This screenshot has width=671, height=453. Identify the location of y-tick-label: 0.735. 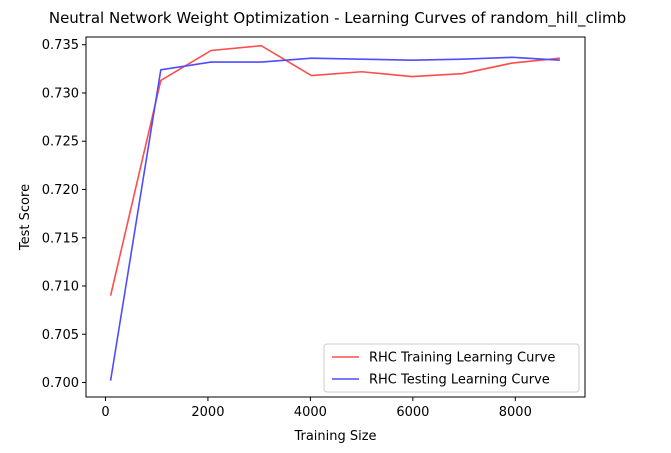
(60, 45).